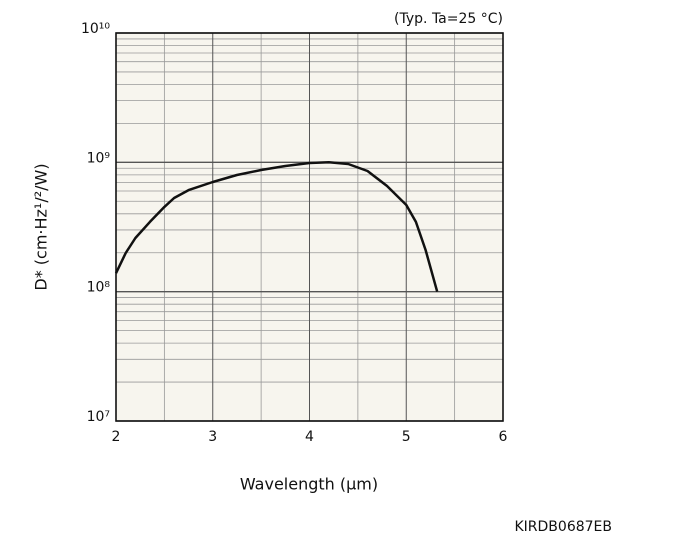 This screenshot has height=555, width=691. I want to click on y-tick-label: 10⁹, so click(99, 158).